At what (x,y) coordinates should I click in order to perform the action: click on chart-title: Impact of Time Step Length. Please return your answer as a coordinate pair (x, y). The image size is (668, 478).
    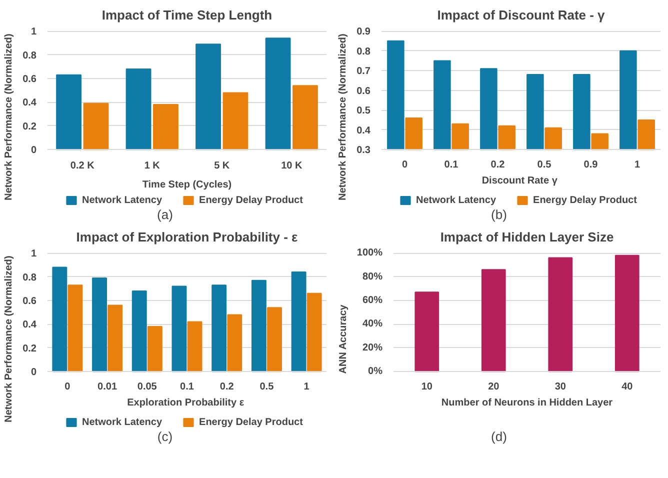
    Looking at the image, I should click on (187, 15).